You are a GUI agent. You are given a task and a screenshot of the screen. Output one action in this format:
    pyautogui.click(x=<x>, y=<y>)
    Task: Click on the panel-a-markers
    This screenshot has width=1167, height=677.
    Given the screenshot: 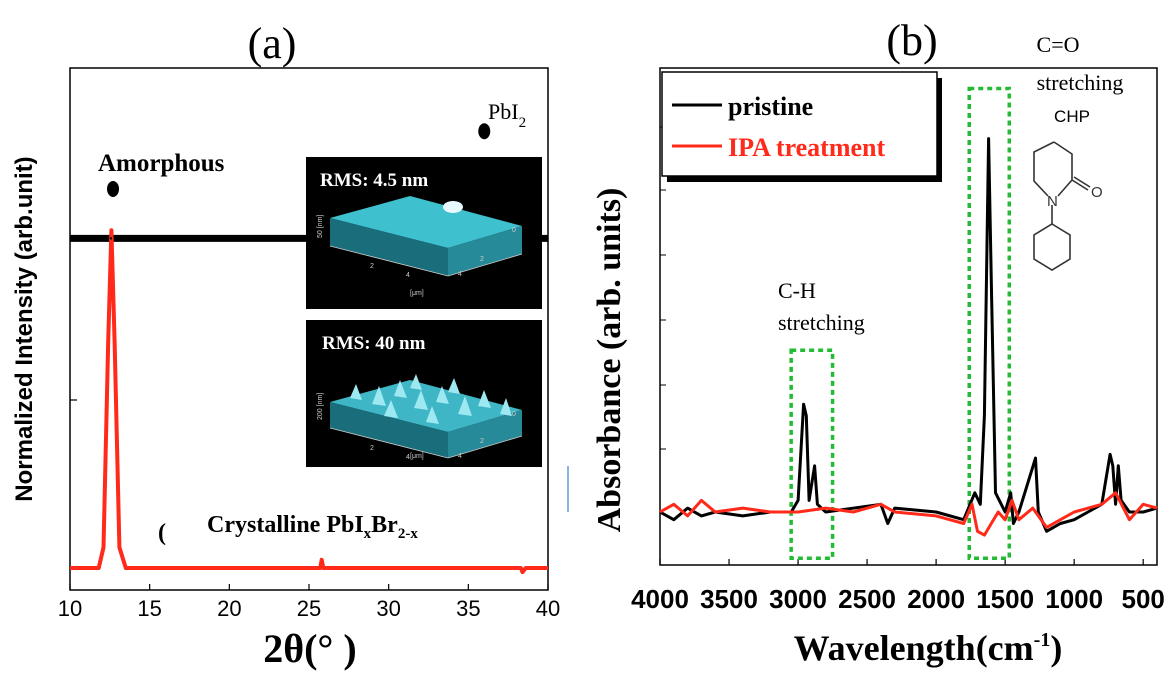 What is the action you would take?
    pyautogui.click(x=299, y=160)
    